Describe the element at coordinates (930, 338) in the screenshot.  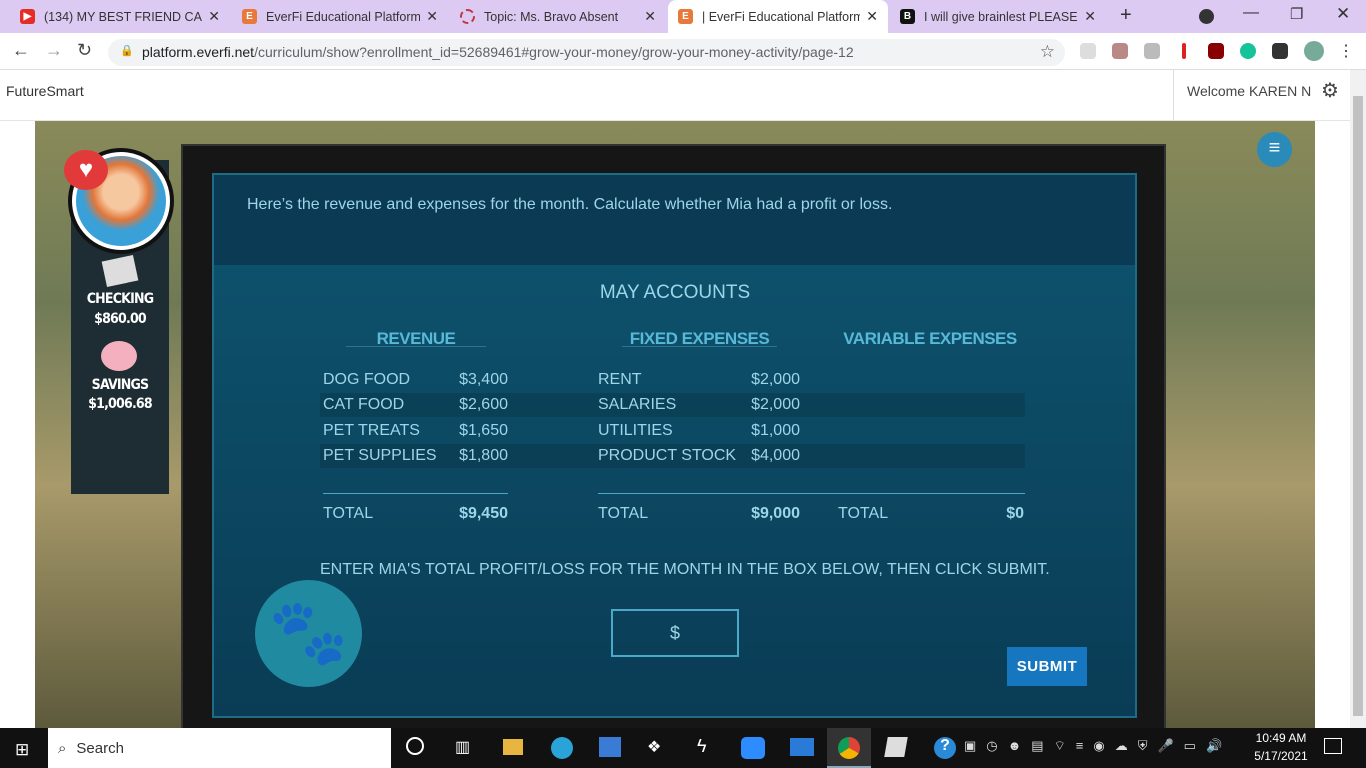
I see `variable-expenses-header: VARIABLE EXPENSES` at that location.